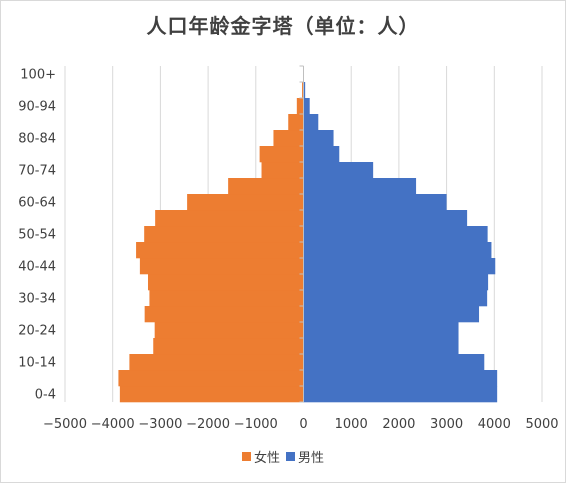 Image resolution: width=566 pixels, height=483 pixels. What do you see at coordinates (37, 203) in the screenshot?
I see `y-tick-label: 60-64` at bounding box center [37, 203].